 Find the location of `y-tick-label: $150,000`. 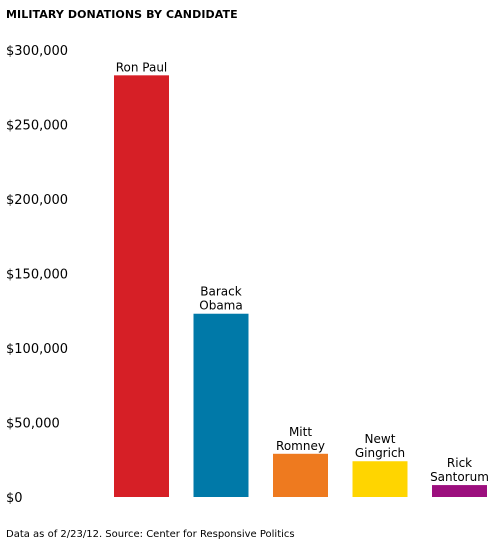

y-tick-label: $150,000 is located at coordinates (37, 275).